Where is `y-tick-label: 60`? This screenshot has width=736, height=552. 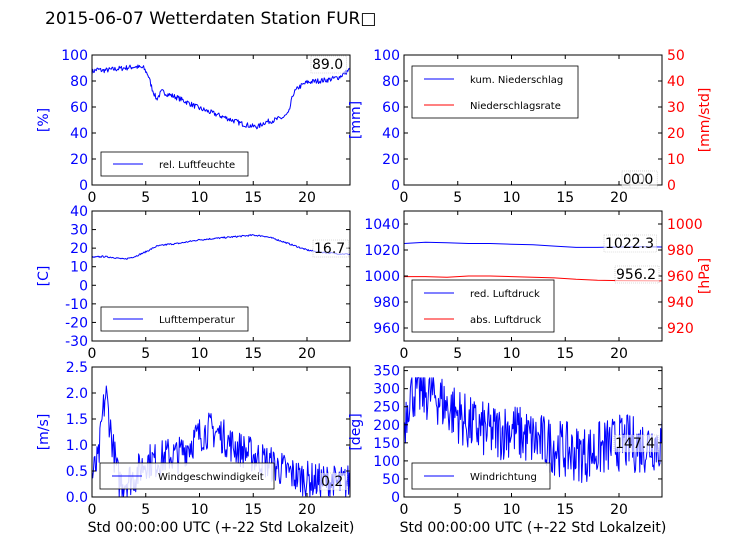 y-tick-label: 60 is located at coordinates (391, 108).